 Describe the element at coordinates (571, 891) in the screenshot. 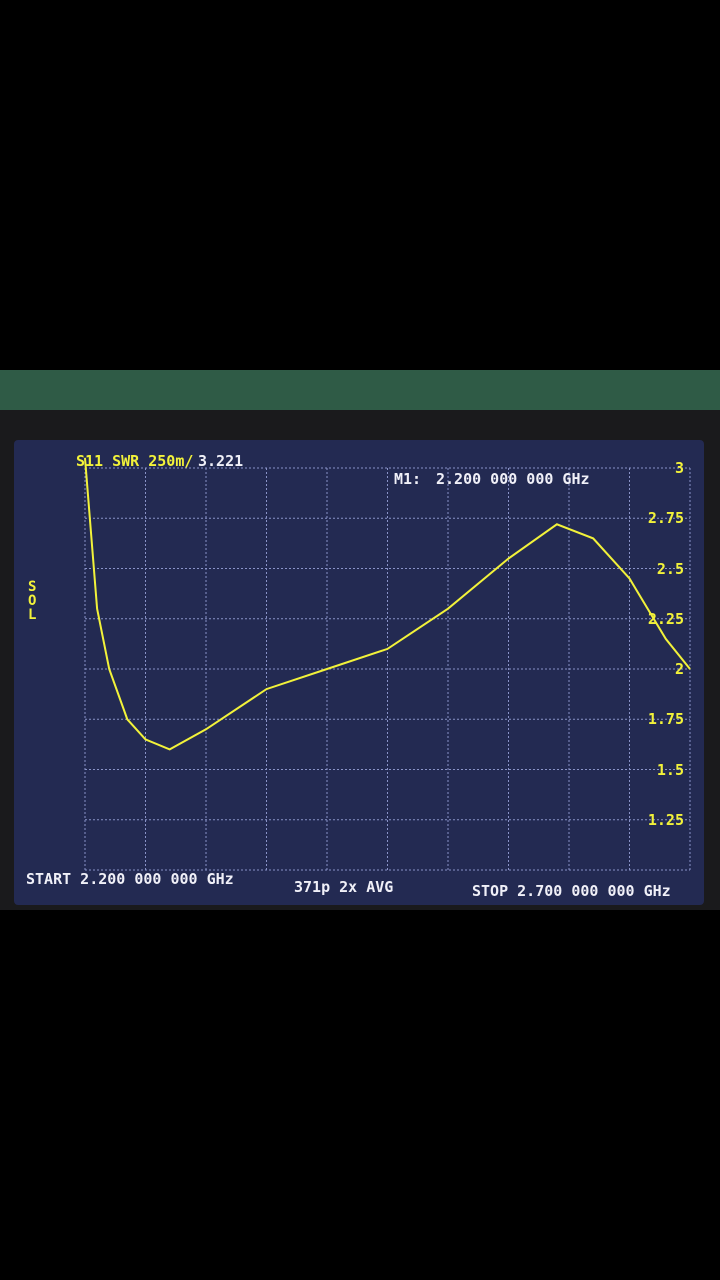

I see `stop-frequency: STOP 2.700 000 000 GHz` at that location.